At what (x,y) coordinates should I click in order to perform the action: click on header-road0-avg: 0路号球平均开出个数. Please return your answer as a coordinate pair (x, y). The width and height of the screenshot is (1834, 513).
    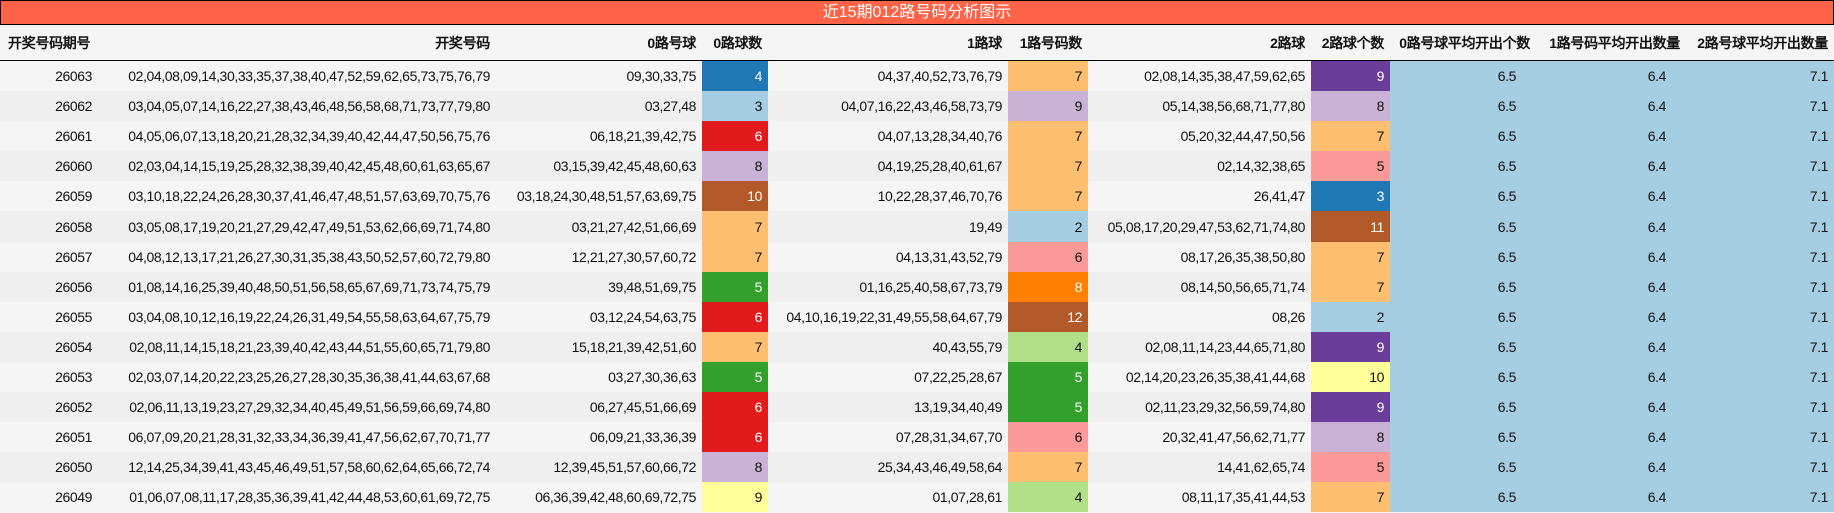
    Looking at the image, I should click on (1463, 43).